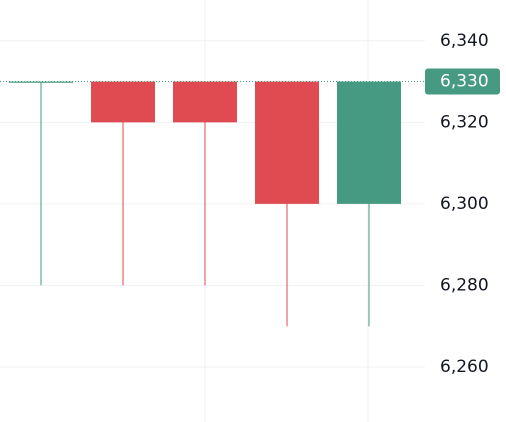 The height and width of the screenshot is (422, 506). Describe the element at coordinates (464, 122) in the screenshot. I see `y-tick-label: 6,320` at that location.